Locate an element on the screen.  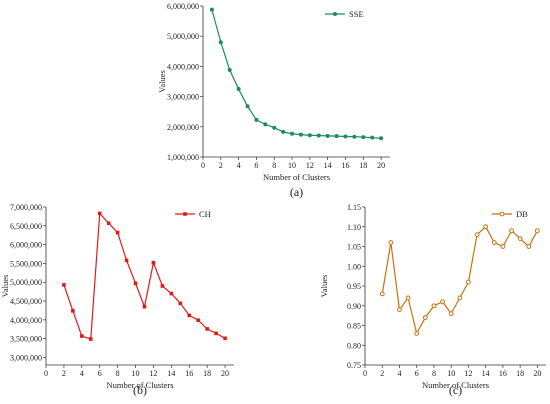
y-tick-label: 5,000,000 is located at coordinates (183, 36).